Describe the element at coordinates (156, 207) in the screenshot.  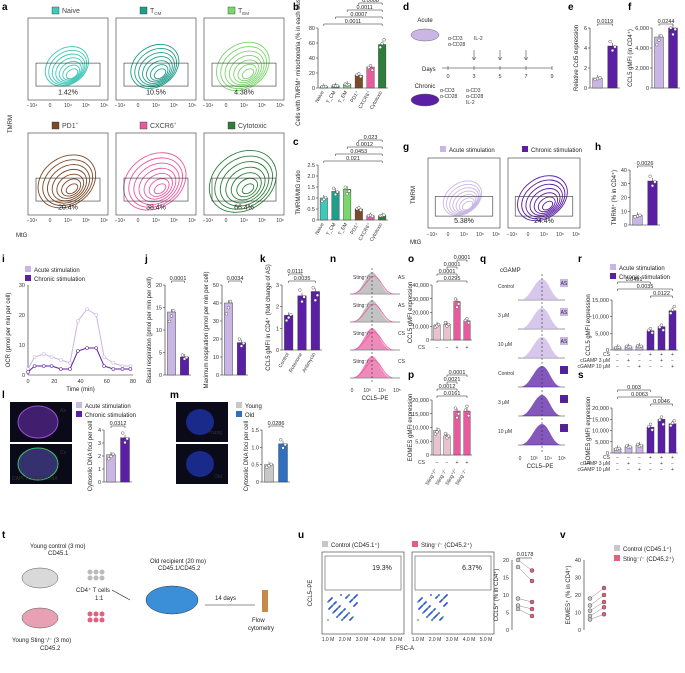
I see `gate-percentage: 38.4%` at that location.